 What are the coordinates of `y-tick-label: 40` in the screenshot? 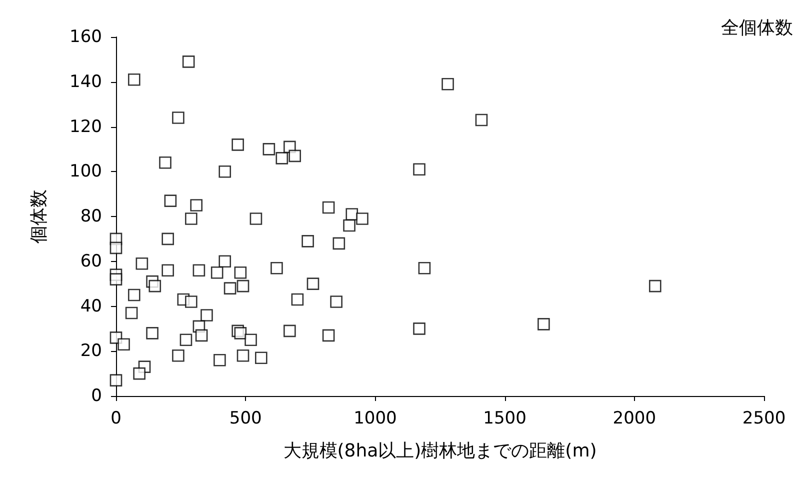 It's located at (91, 306).